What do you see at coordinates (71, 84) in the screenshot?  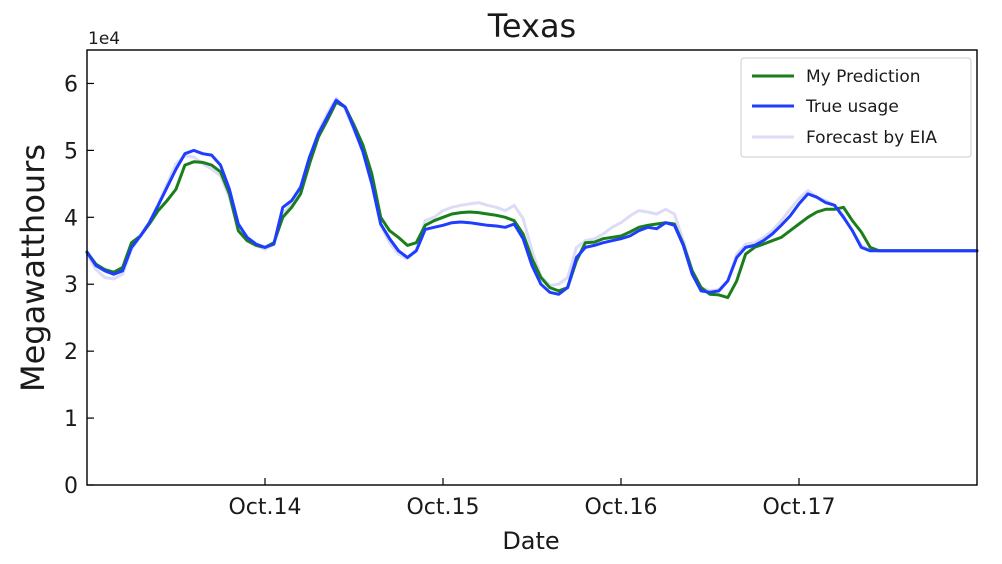 I see `y-tick-label: 6` at bounding box center [71, 84].